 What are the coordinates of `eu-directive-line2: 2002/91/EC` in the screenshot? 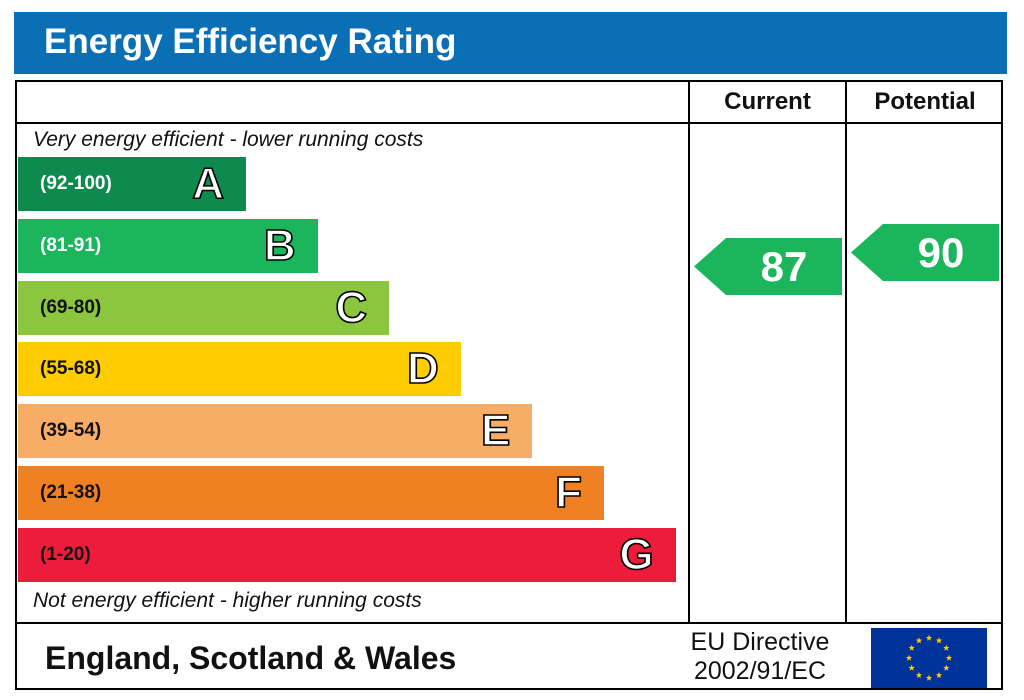 It's located at (760, 671).